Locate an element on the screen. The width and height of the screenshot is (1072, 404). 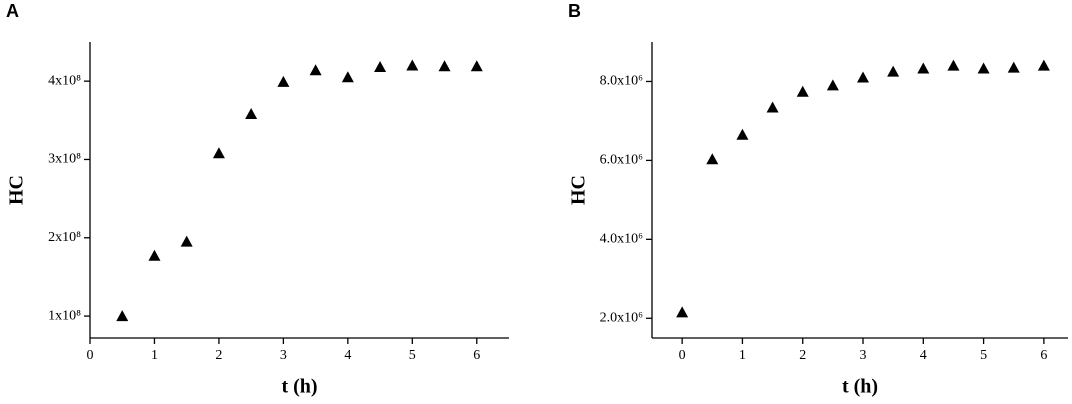
y-tick-label: 2x10⁸ is located at coordinates (64, 237).